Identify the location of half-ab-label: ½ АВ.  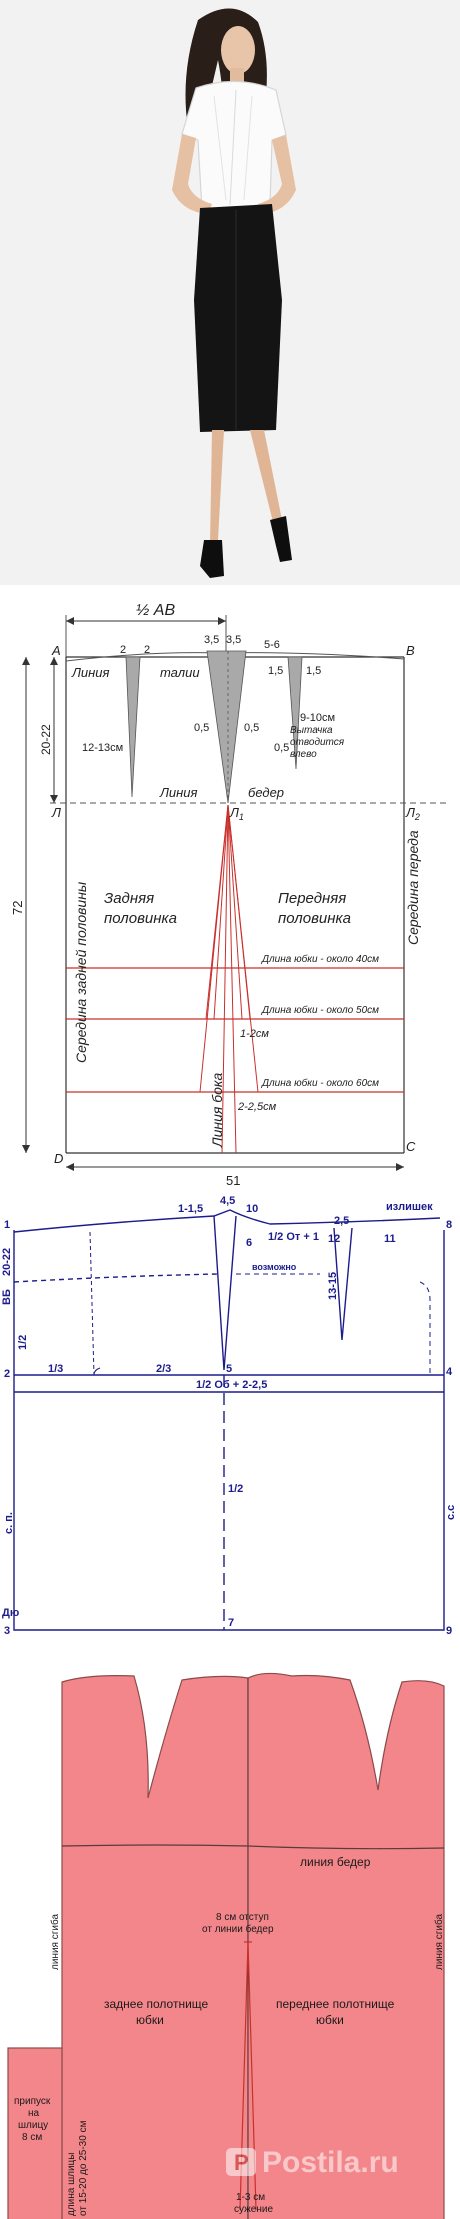
(155, 610).